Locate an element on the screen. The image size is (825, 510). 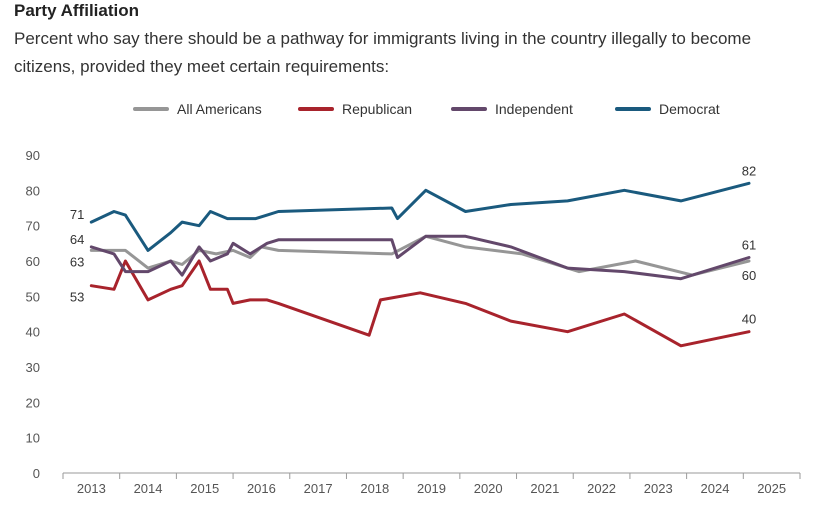
data-label: 40 is located at coordinates (749, 319).